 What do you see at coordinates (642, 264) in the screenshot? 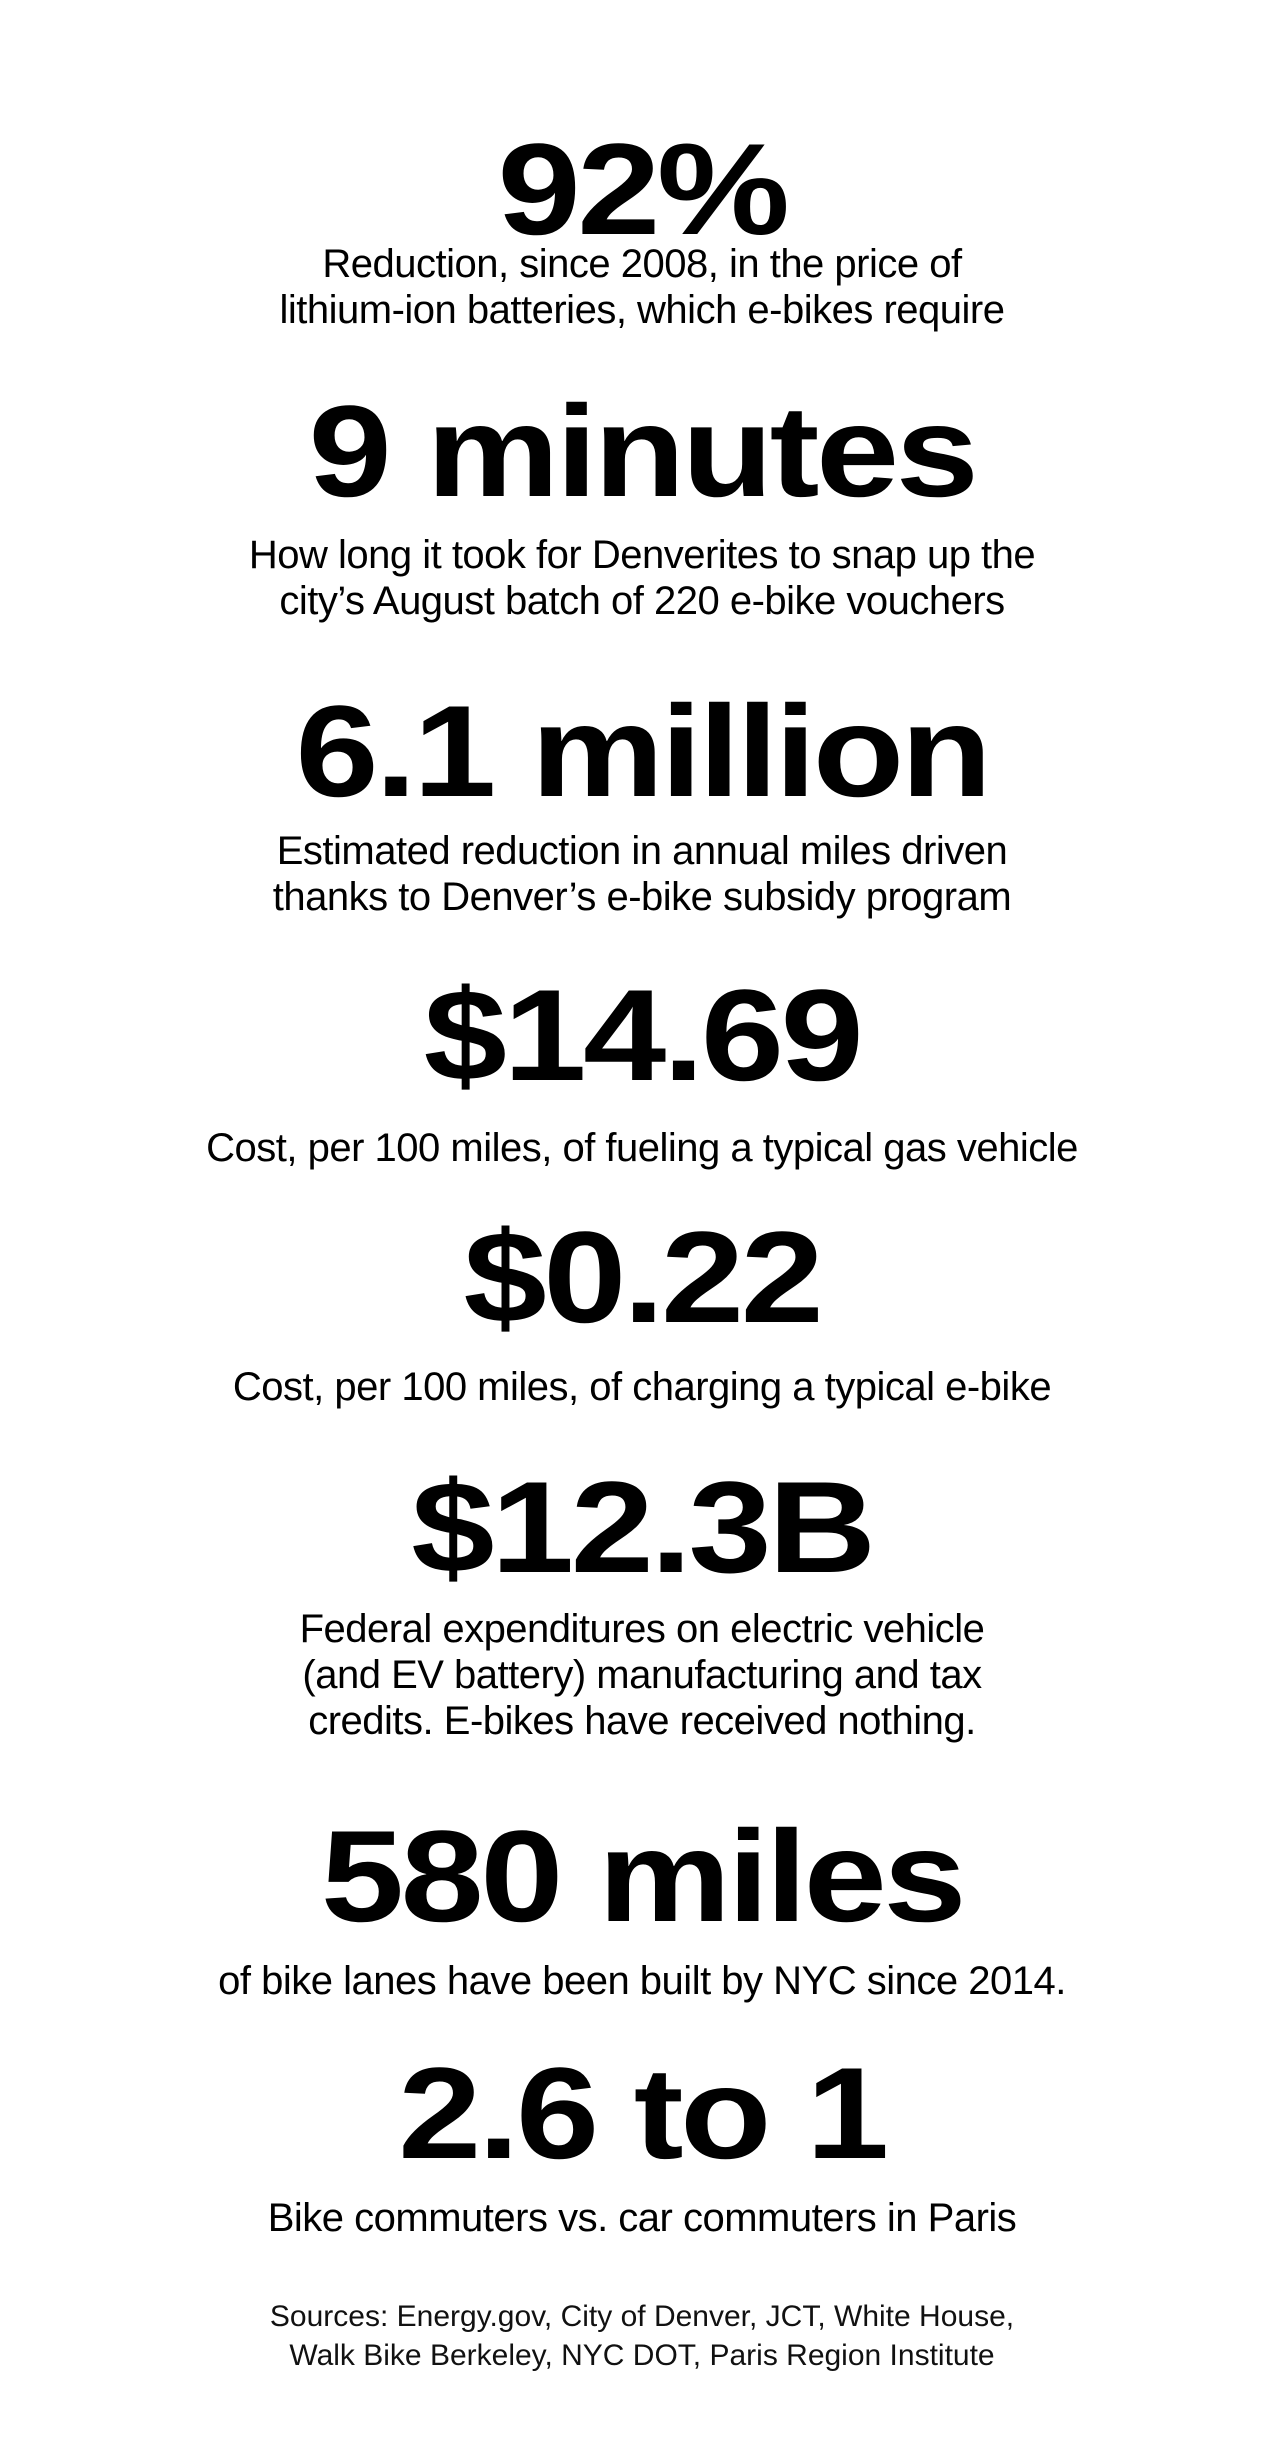
I see `description-line: Reduction, since 2008, in the price of` at bounding box center [642, 264].